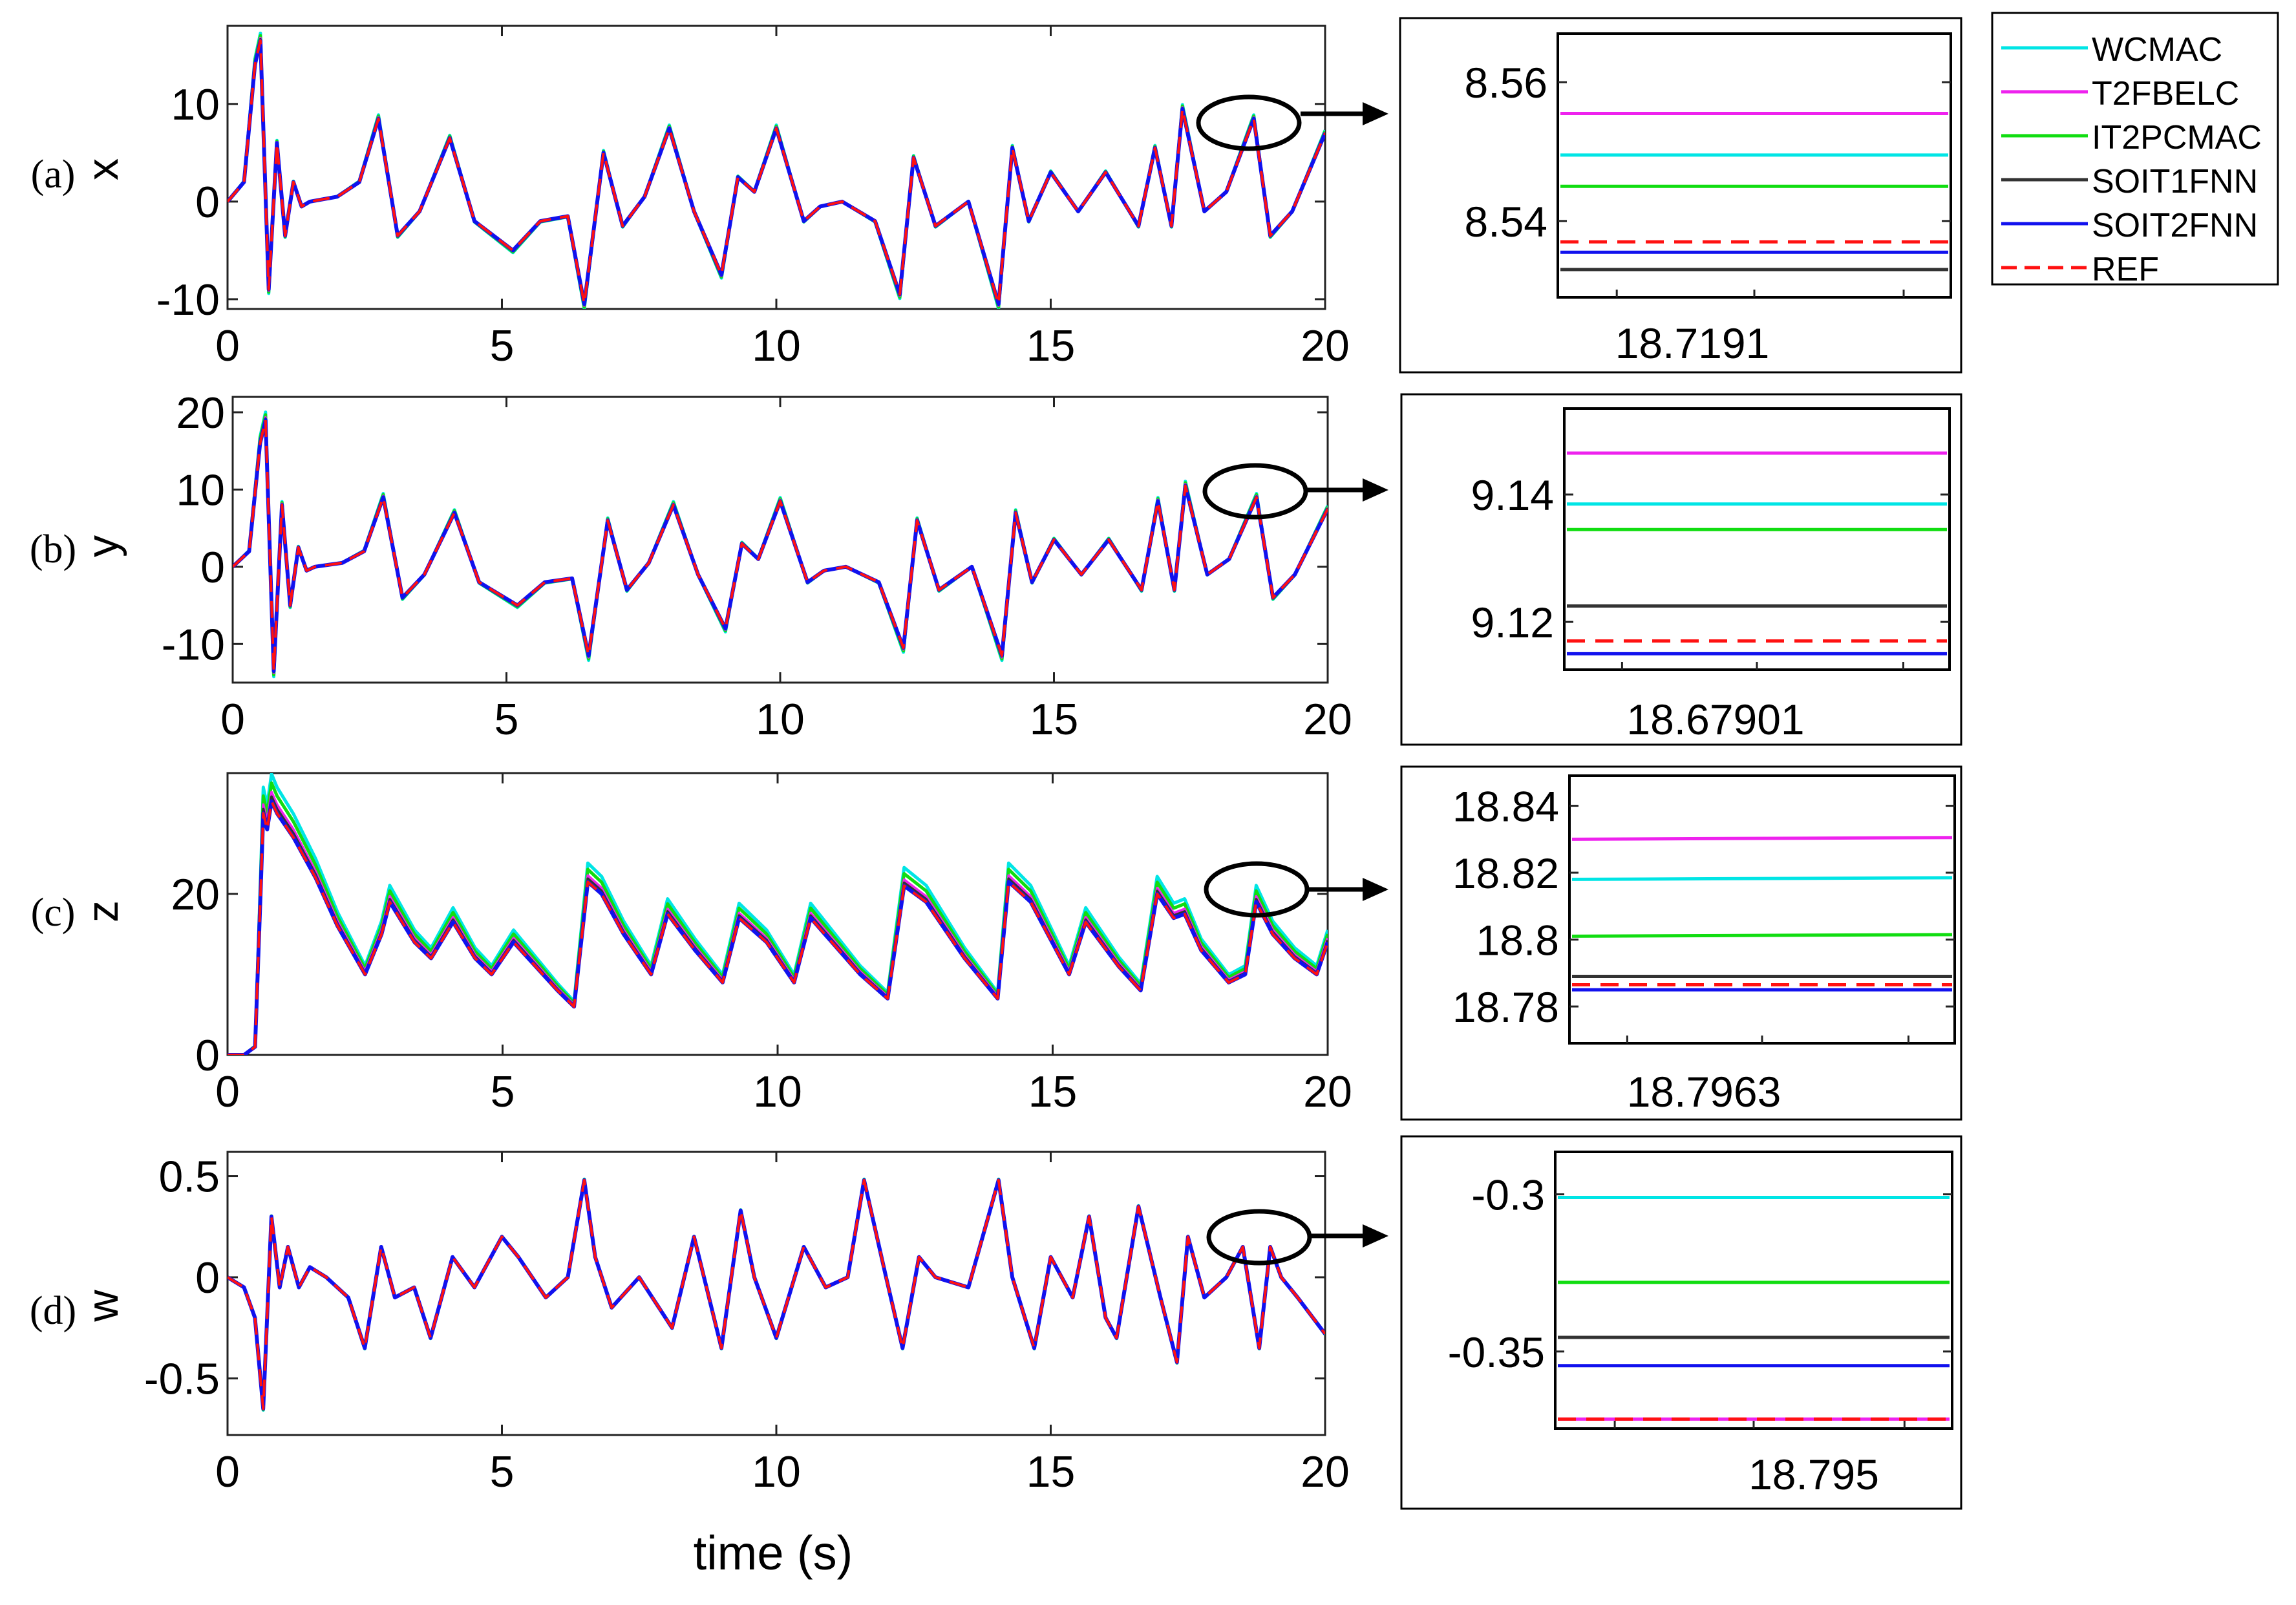 This screenshot has height=1605, width=2296. Describe the element at coordinates (1512, 495) in the screenshot. I see `zoom-y-tick-label: 9.14` at that location.